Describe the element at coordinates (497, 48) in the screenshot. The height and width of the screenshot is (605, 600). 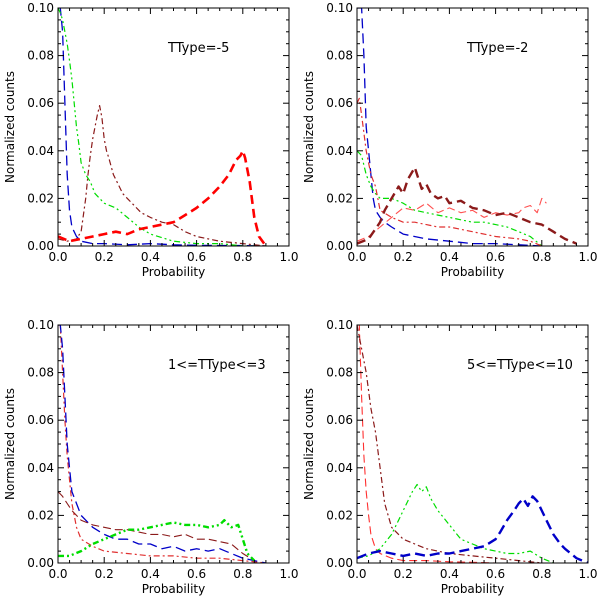
I see `panel-annotation: TType=-2` at that location.